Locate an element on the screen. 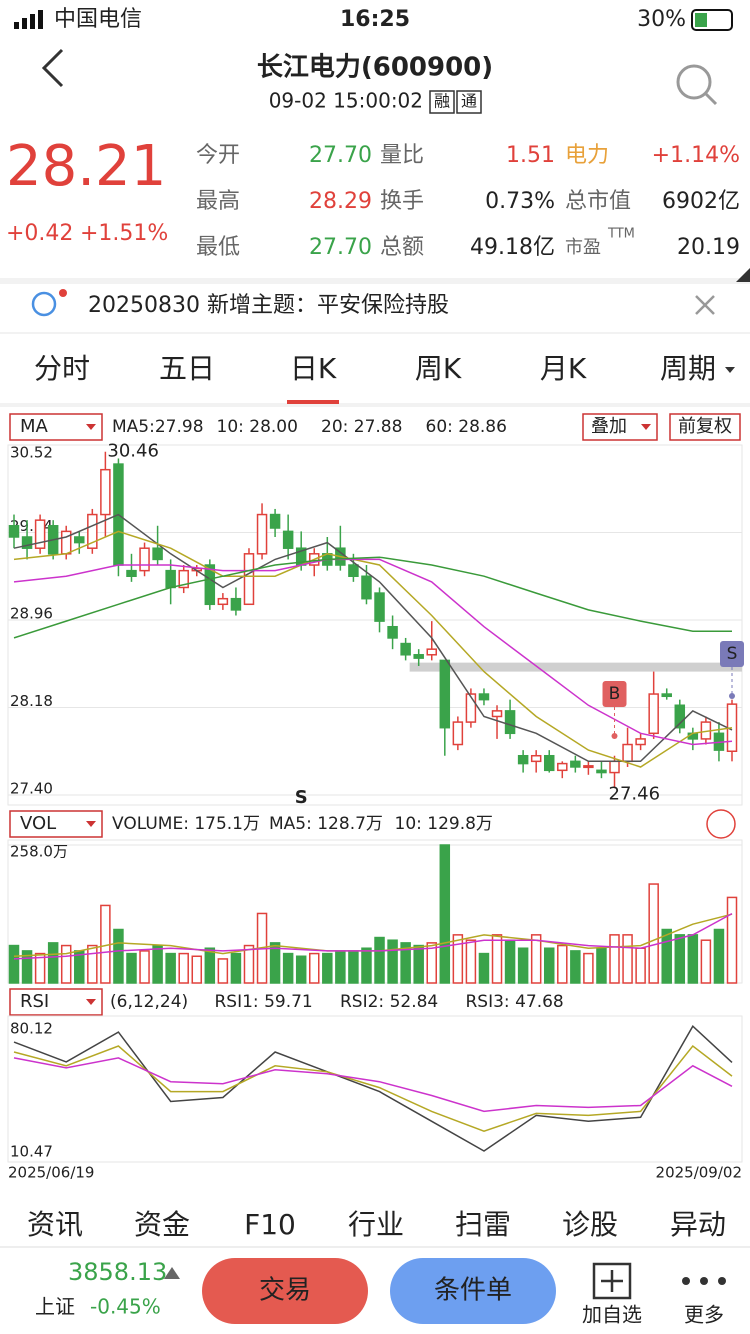 This screenshot has width=750, height=1334. adjust-button is located at coordinates (705, 427).